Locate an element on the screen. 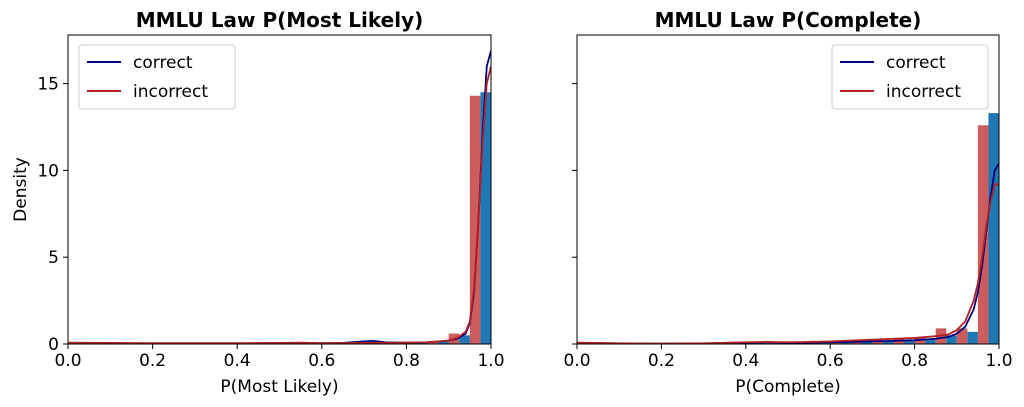 Image resolution: width=1024 pixels, height=407 pixels. y-tick-label: 10 is located at coordinates (48, 171).